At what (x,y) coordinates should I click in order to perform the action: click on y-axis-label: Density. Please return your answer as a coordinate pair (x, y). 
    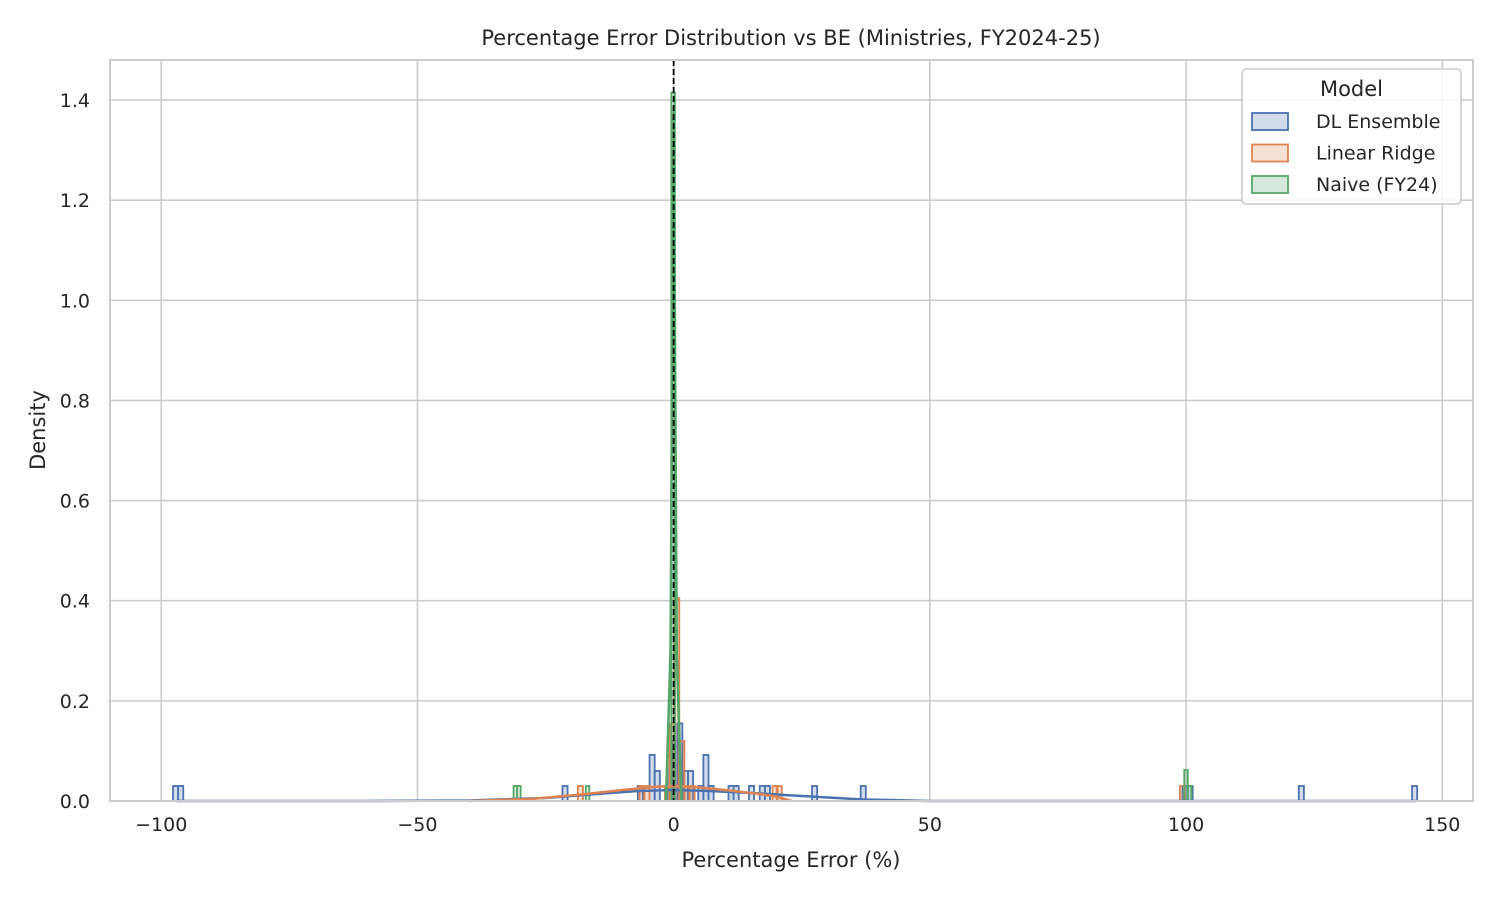
    Looking at the image, I should click on (38, 430).